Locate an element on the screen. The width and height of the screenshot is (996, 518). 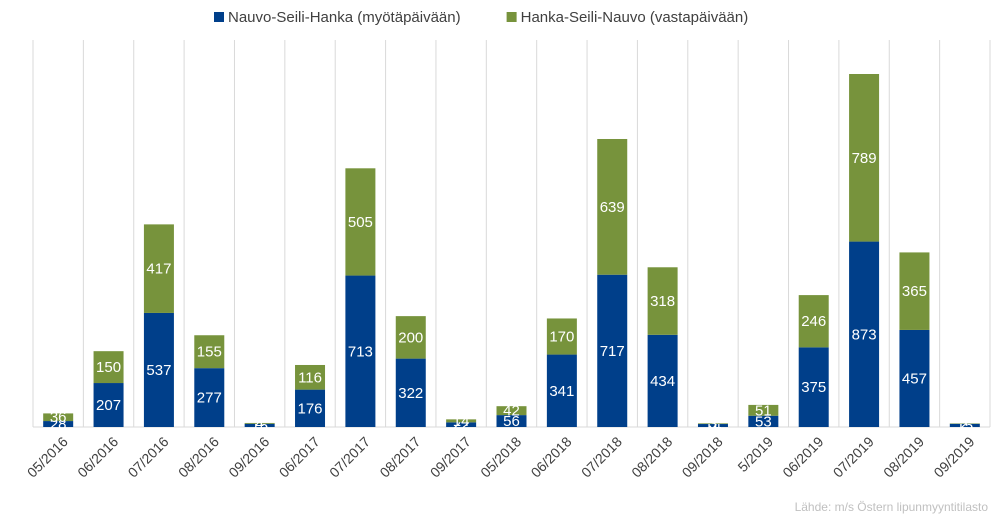
x-tick-label: 07/2017 is located at coordinates (349, 456).